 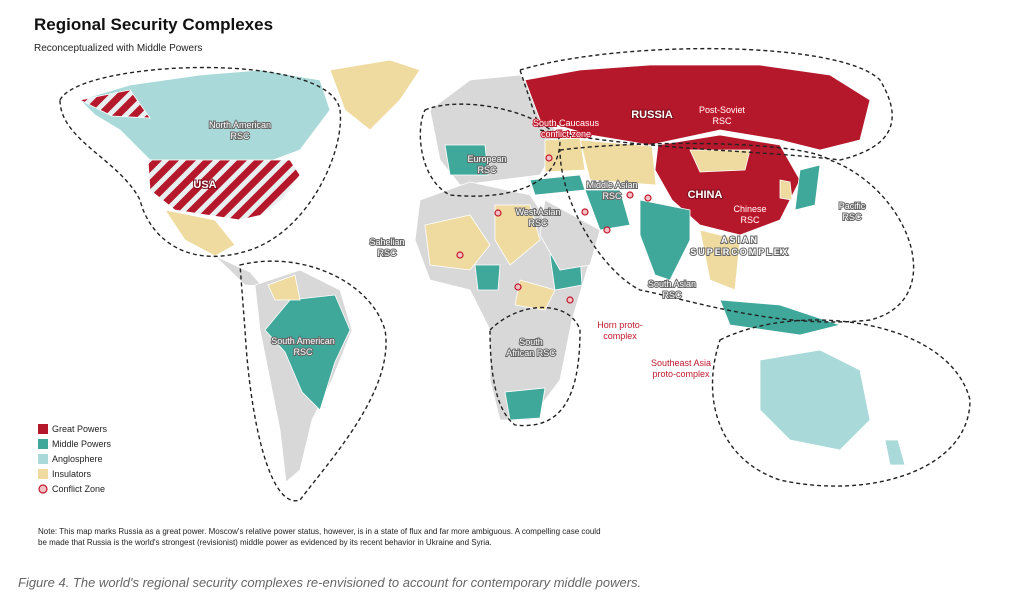 What do you see at coordinates (705, 195) in the screenshot?
I see `region-label: CHINA` at bounding box center [705, 195].